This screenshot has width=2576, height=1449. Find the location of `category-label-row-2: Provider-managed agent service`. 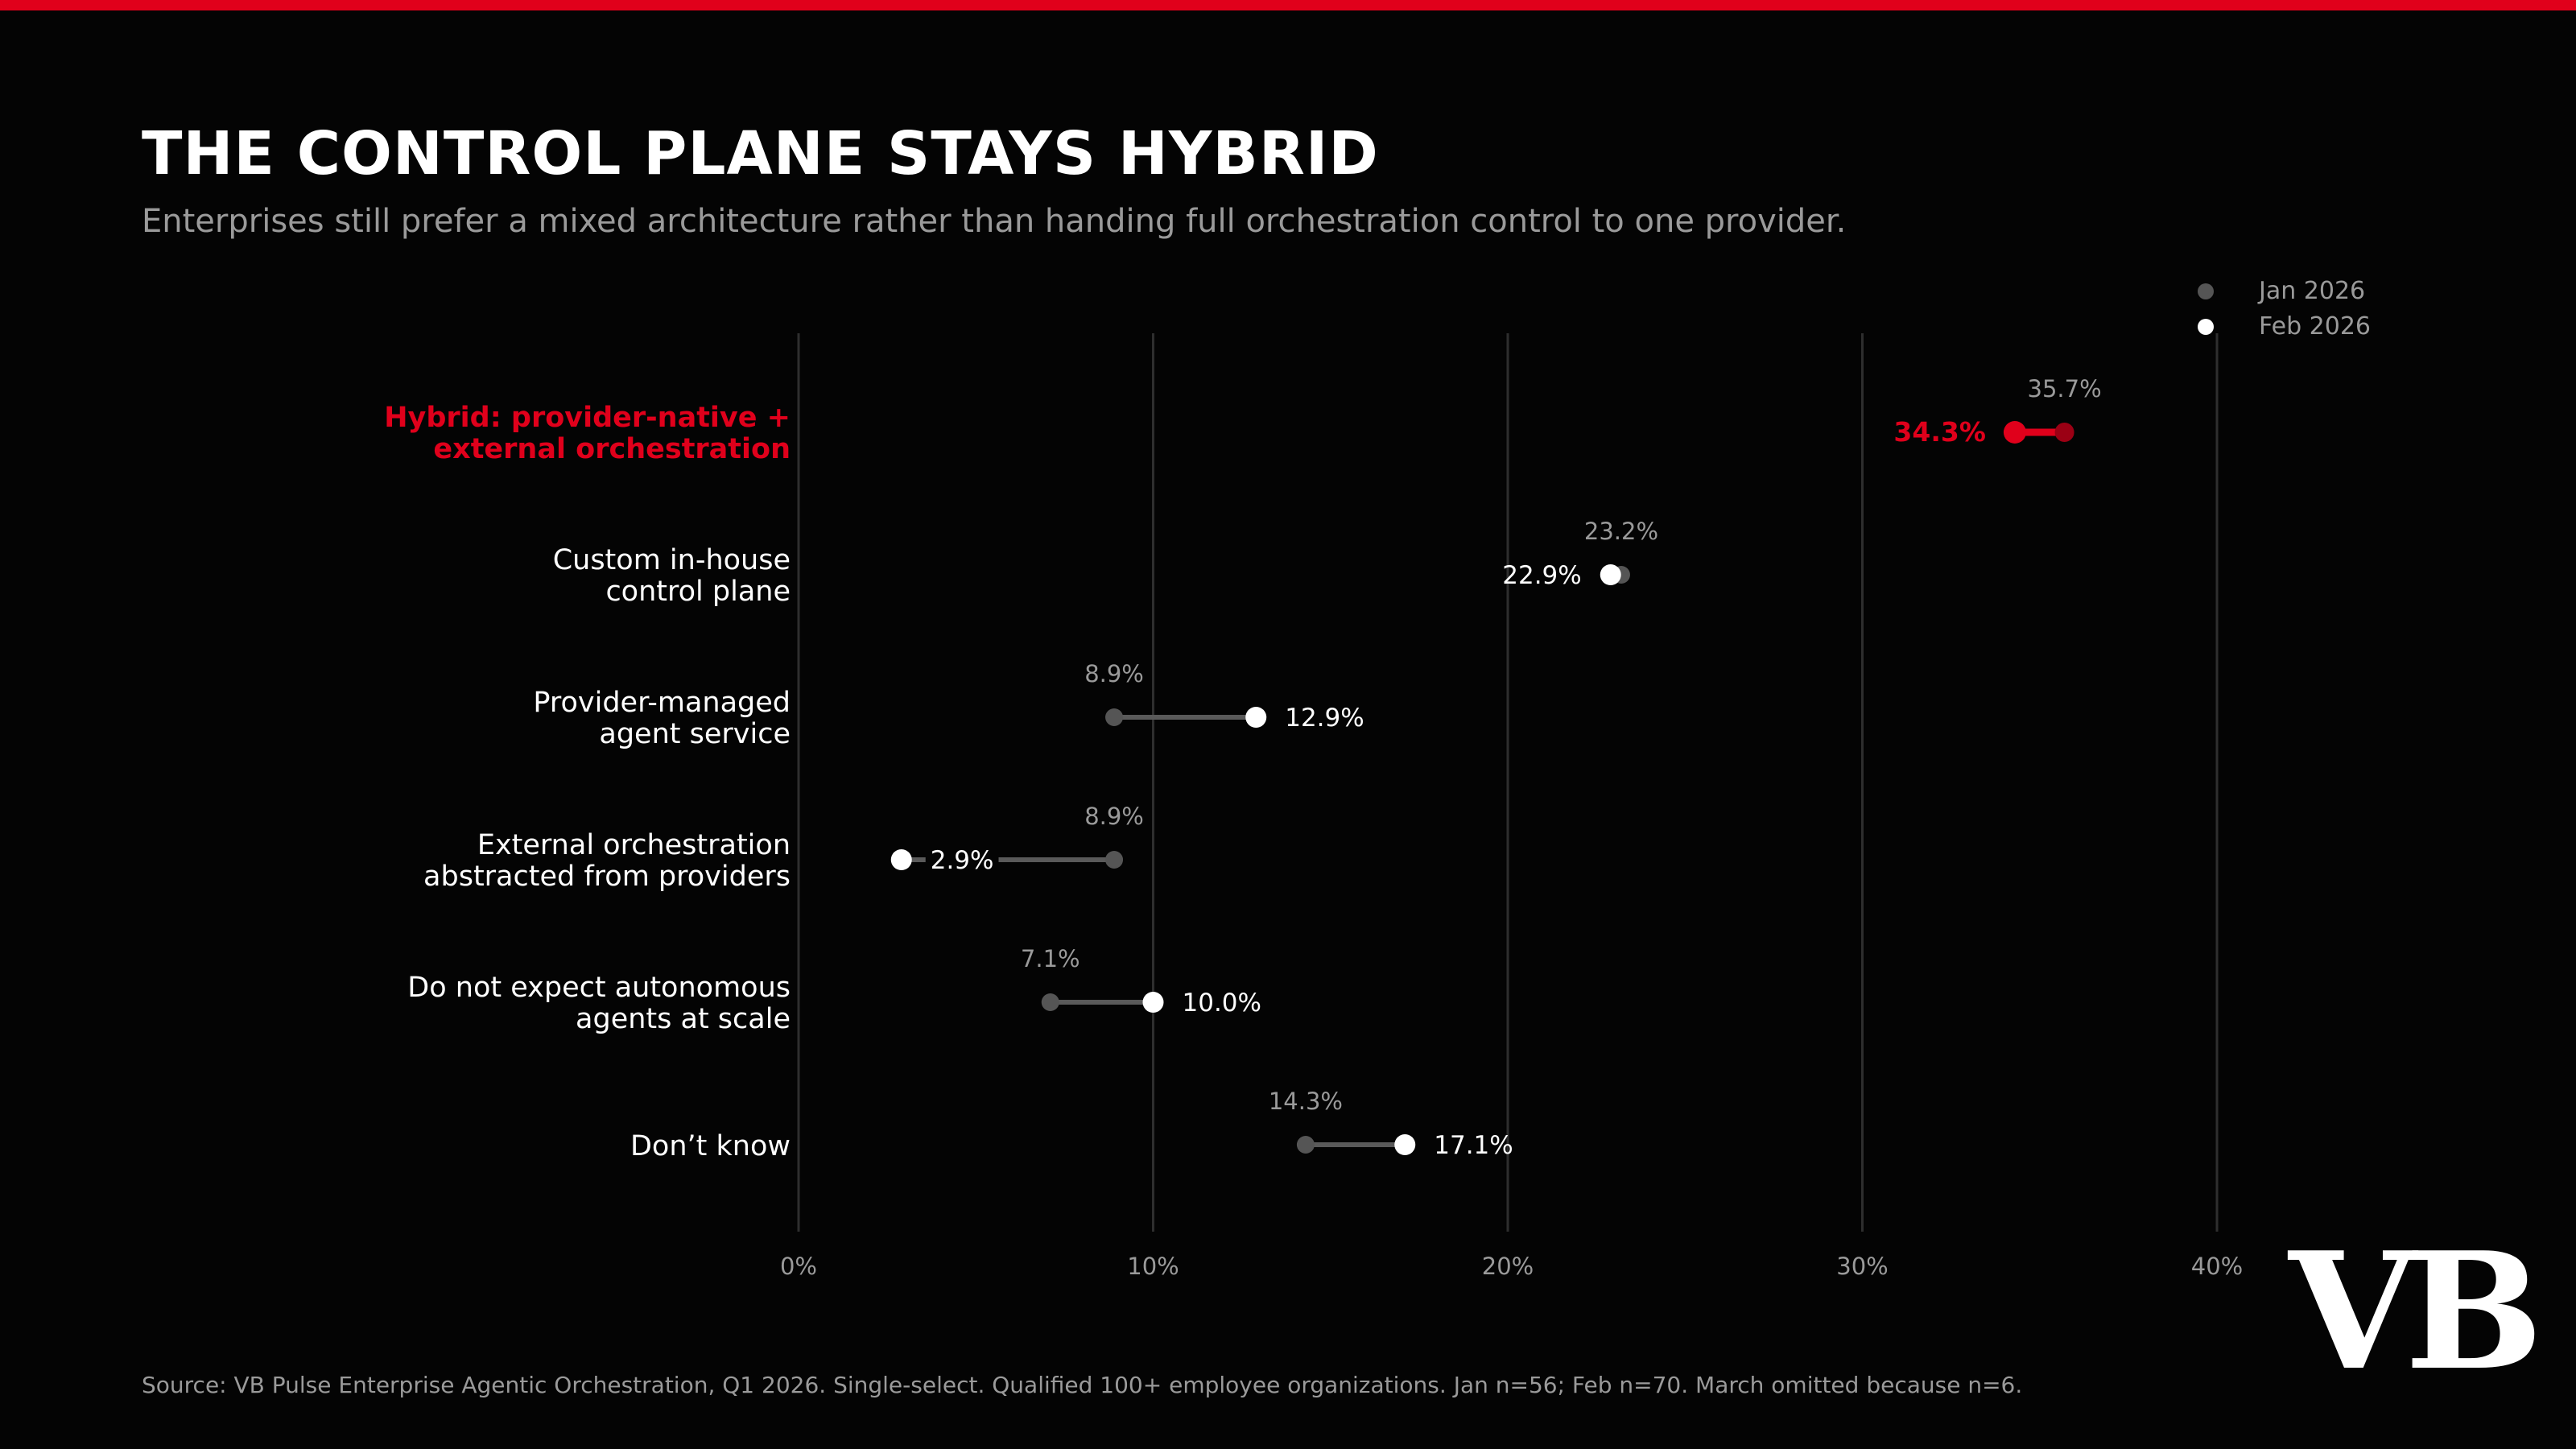

category-label-row-2: Provider-managed agent service is located at coordinates (662, 718).